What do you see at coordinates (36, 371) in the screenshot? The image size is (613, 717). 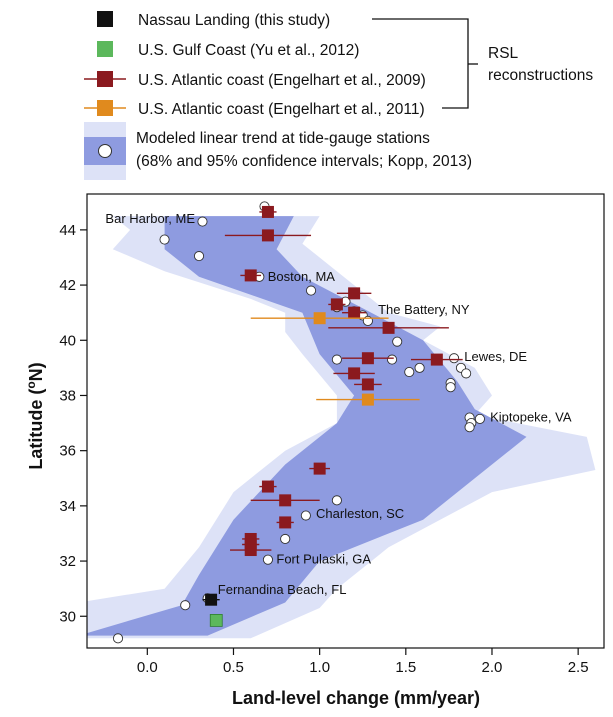 I see `y-axis-label-end: N)` at bounding box center [36, 371].